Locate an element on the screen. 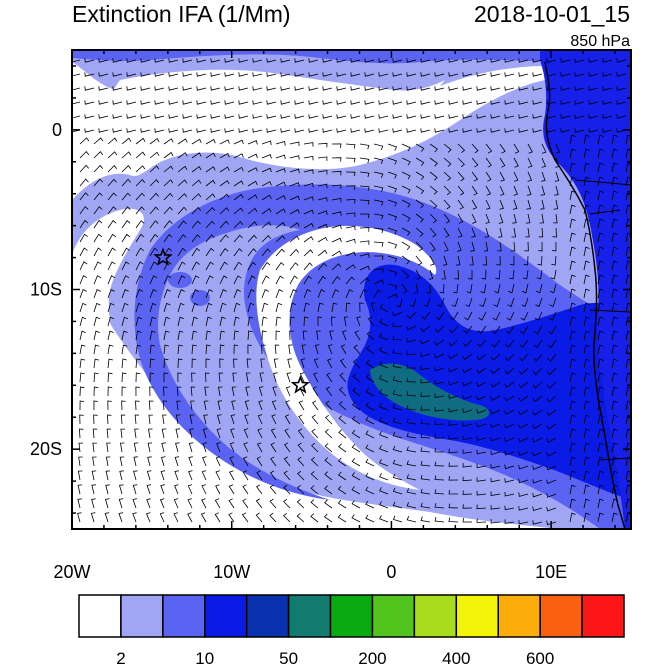  extinction-field-clear-spiral is located at coordinates (346, 357).